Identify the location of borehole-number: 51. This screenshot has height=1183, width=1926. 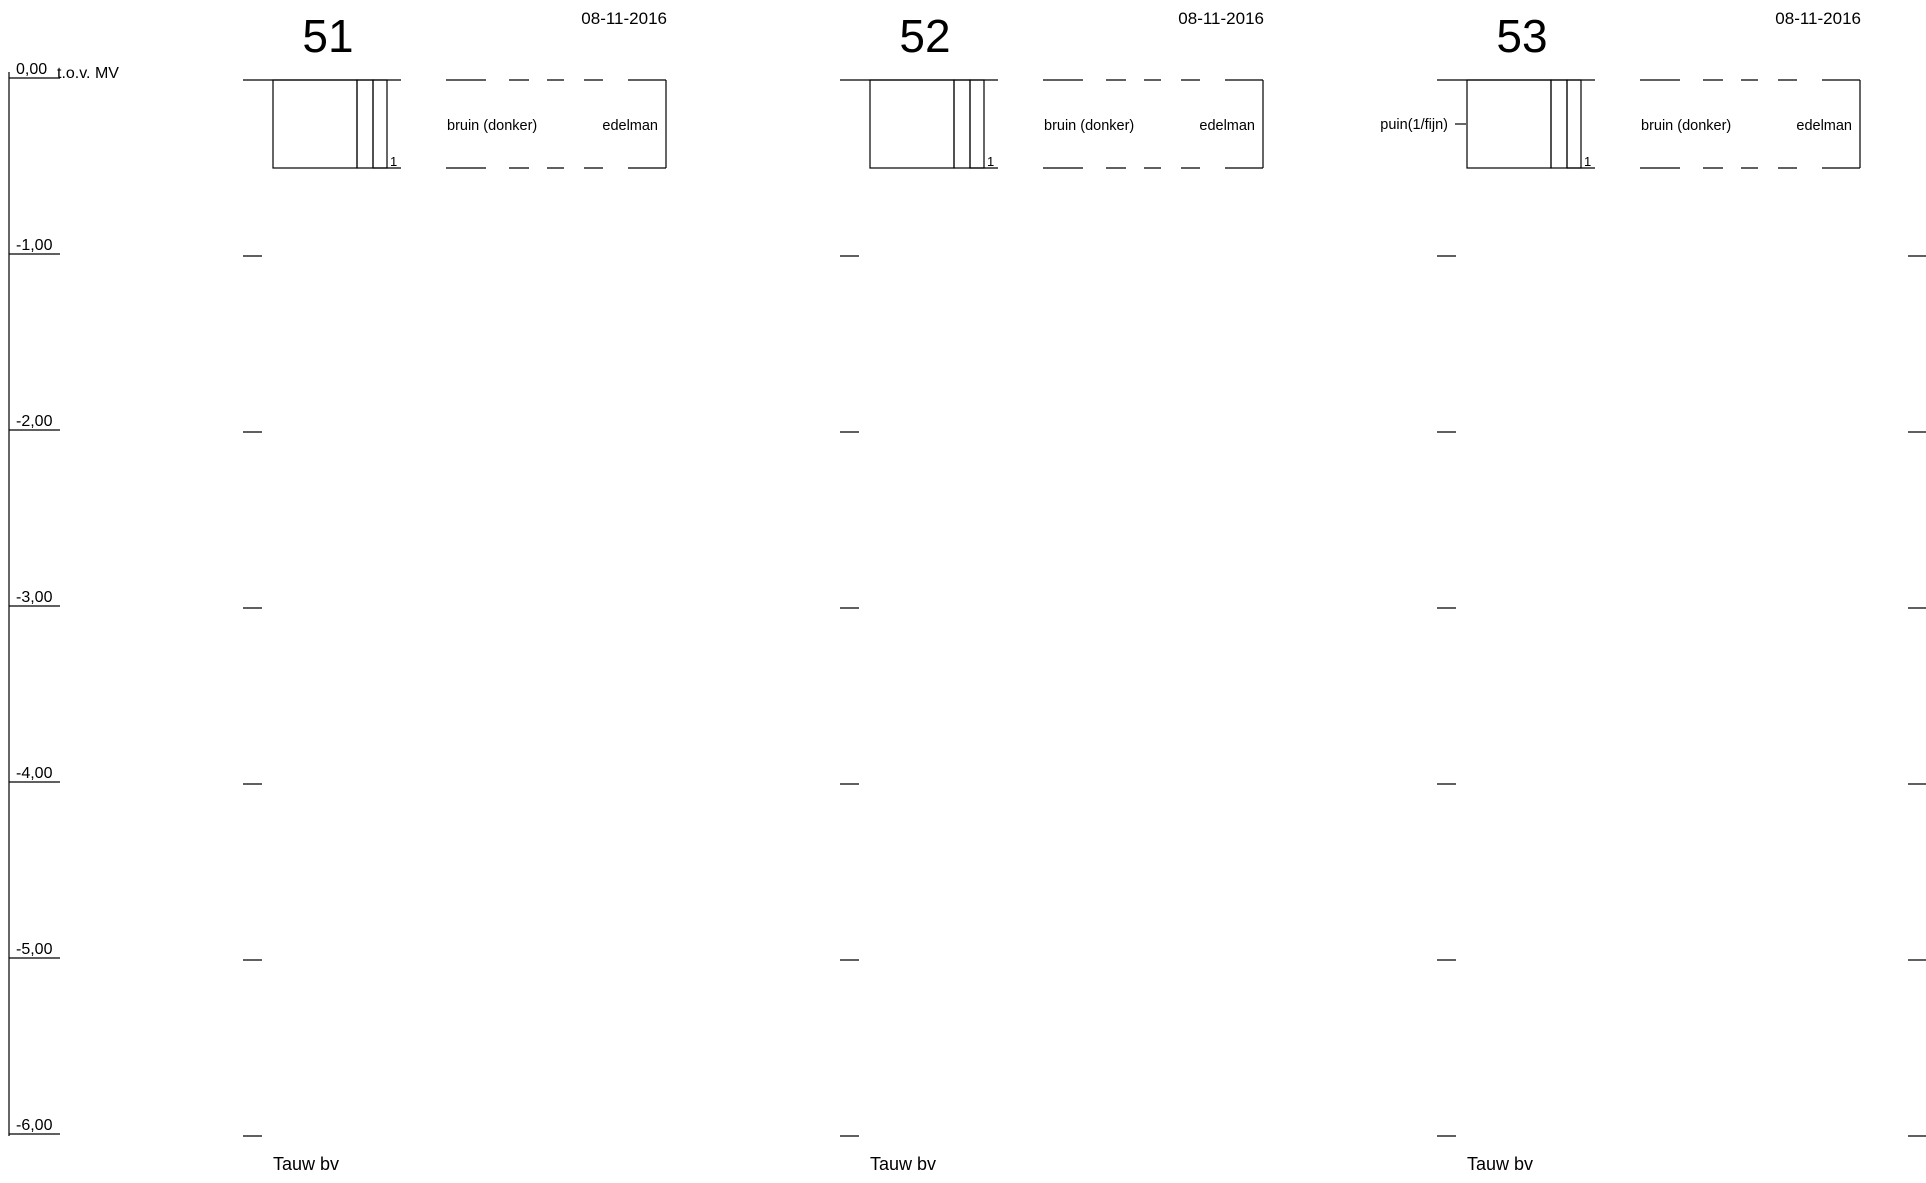
(327, 36).